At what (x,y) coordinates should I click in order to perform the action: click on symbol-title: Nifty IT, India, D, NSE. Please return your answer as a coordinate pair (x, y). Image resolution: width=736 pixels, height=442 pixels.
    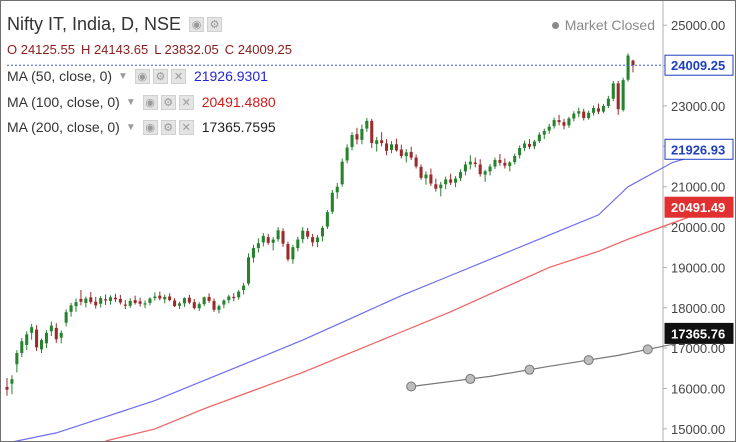
    Looking at the image, I should click on (94, 24).